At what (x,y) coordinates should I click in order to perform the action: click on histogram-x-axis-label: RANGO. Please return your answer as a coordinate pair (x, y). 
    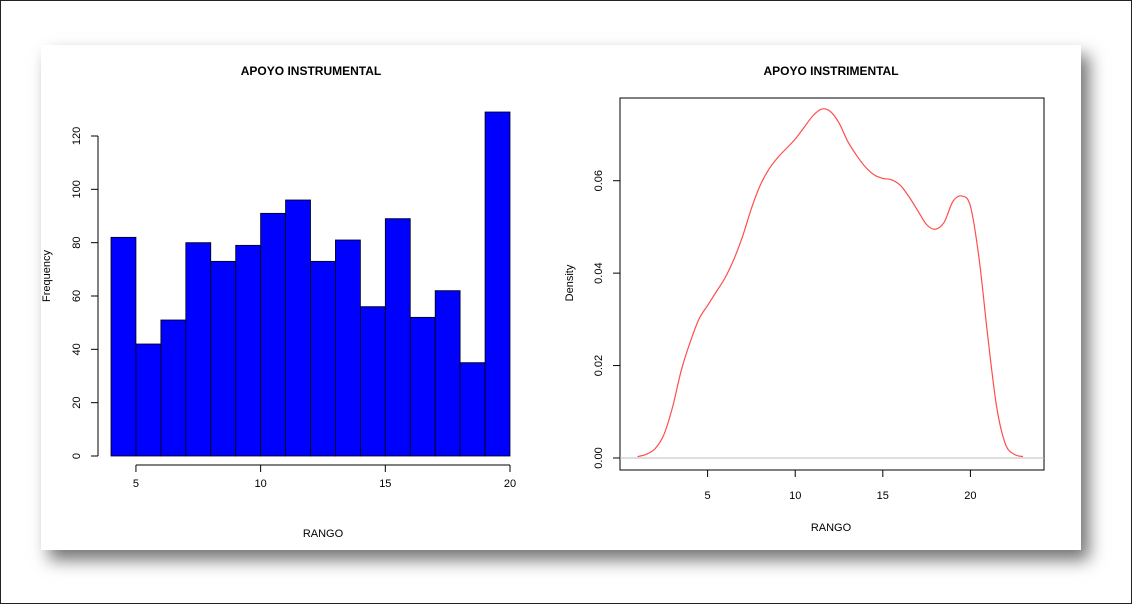
    Looking at the image, I should click on (323, 534).